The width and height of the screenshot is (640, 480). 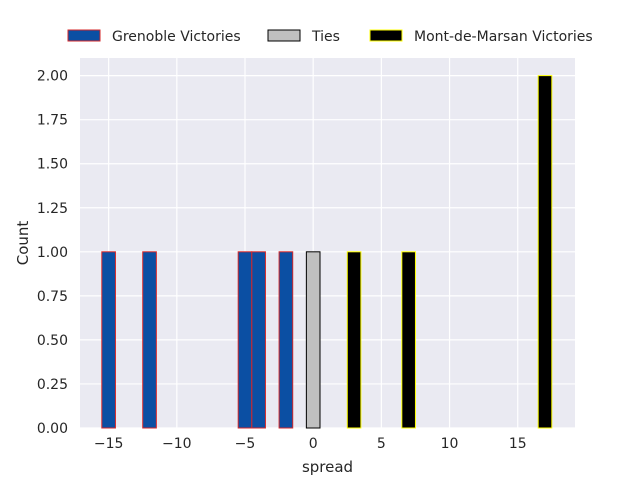 I want to click on y-tick-label: 0.00, so click(x=52, y=429).